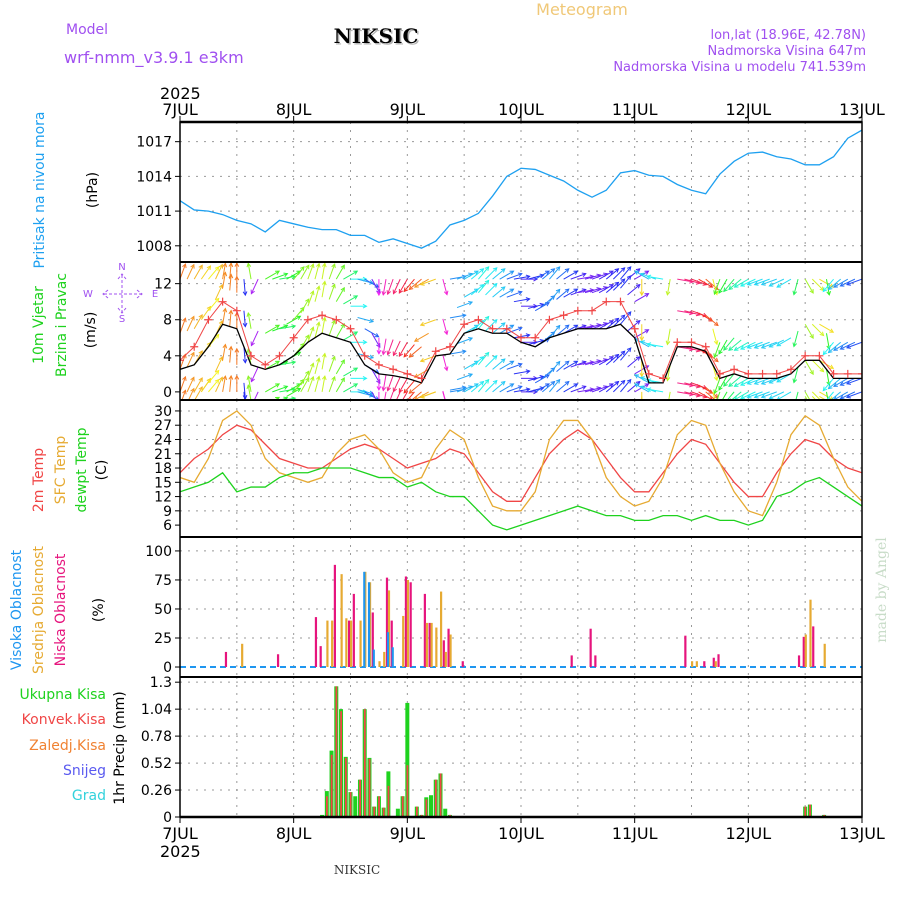 This screenshot has width=900, height=900. Describe the element at coordinates (39, 610) in the screenshot. I see `cloud-mid-label: Srednja Oblacnost` at that location.